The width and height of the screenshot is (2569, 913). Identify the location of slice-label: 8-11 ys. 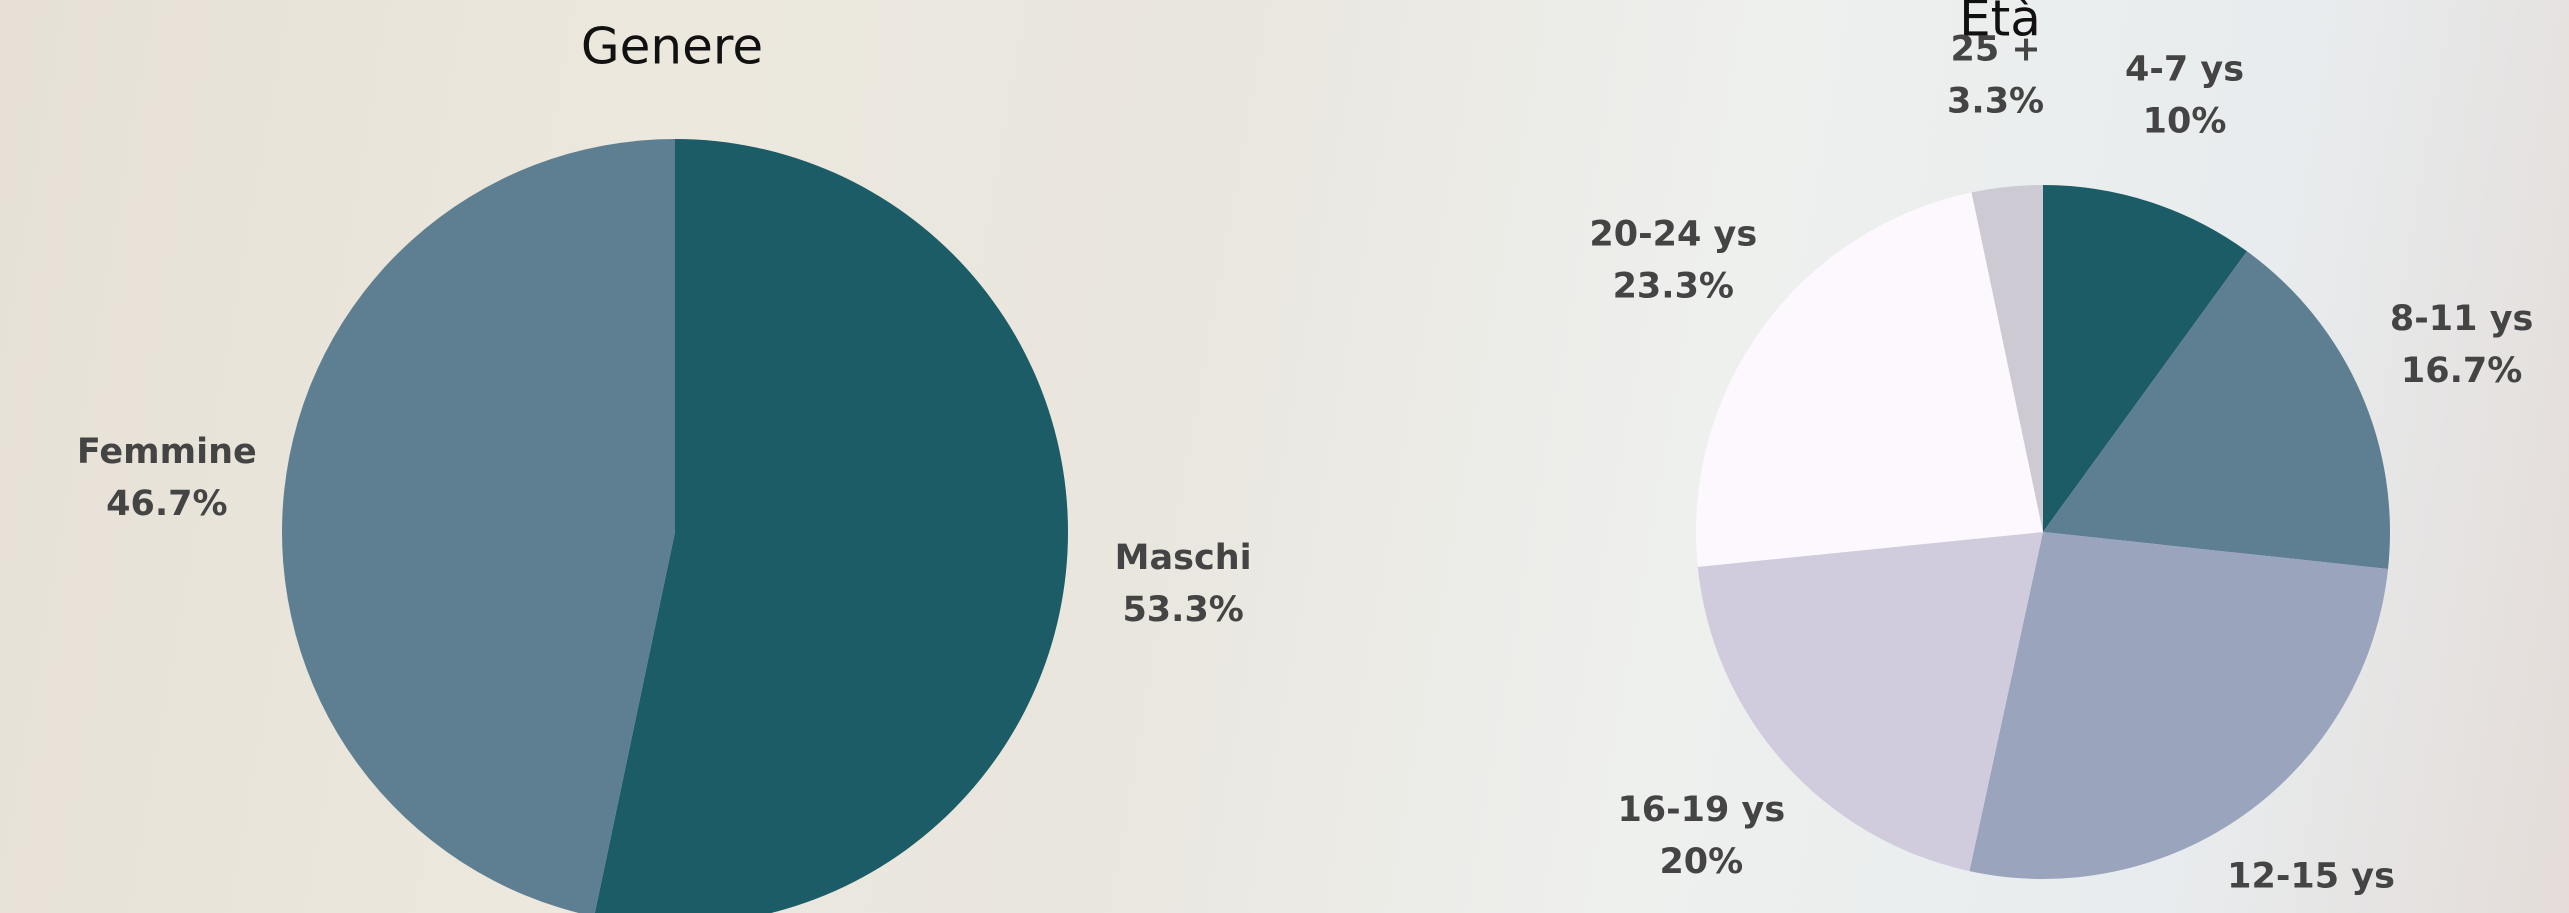
(2461, 319).